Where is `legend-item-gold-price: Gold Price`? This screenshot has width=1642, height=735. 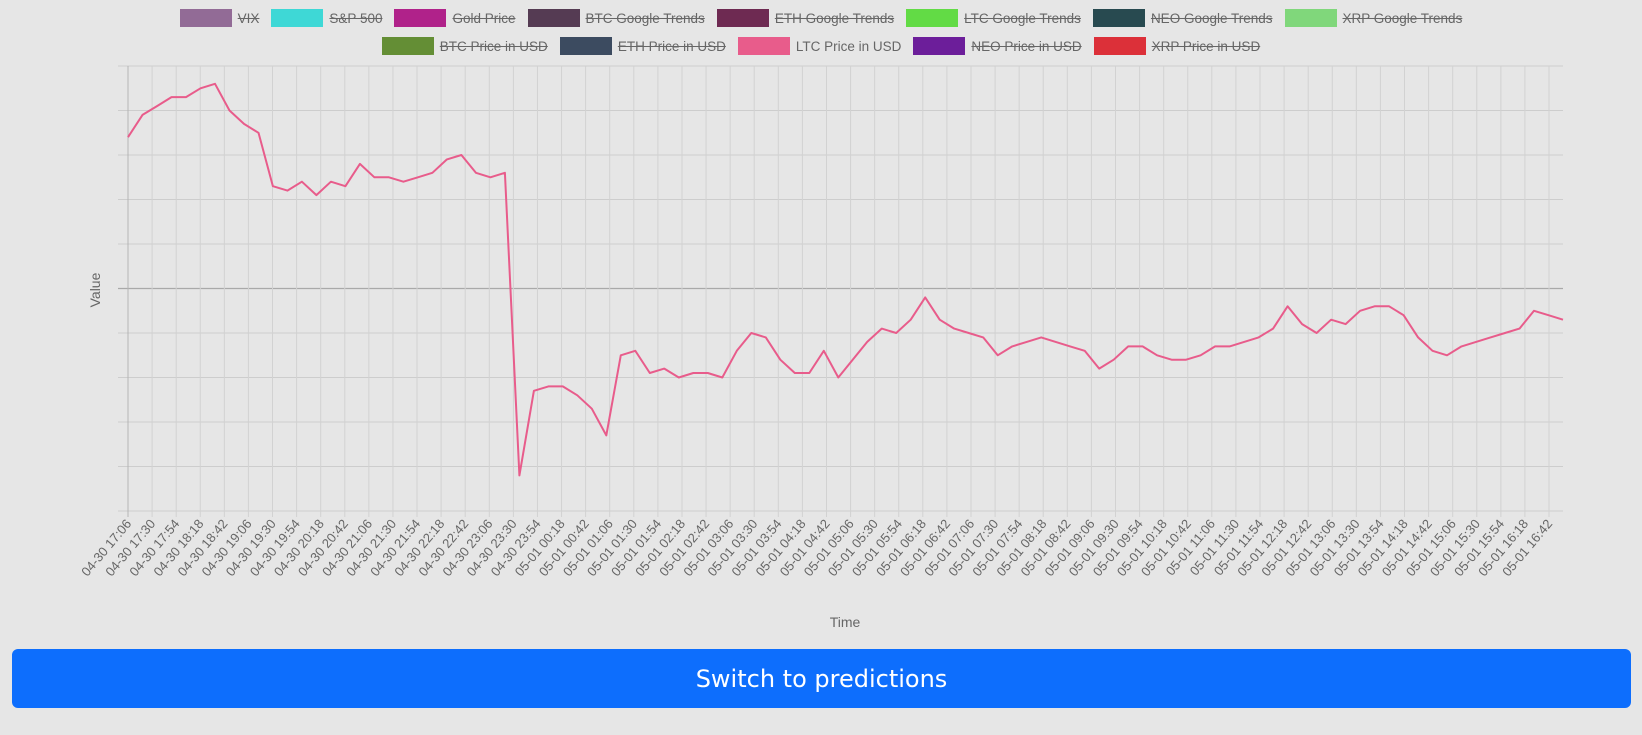 legend-item-gold-price: Gold Price is located at coordinates (455, 18).